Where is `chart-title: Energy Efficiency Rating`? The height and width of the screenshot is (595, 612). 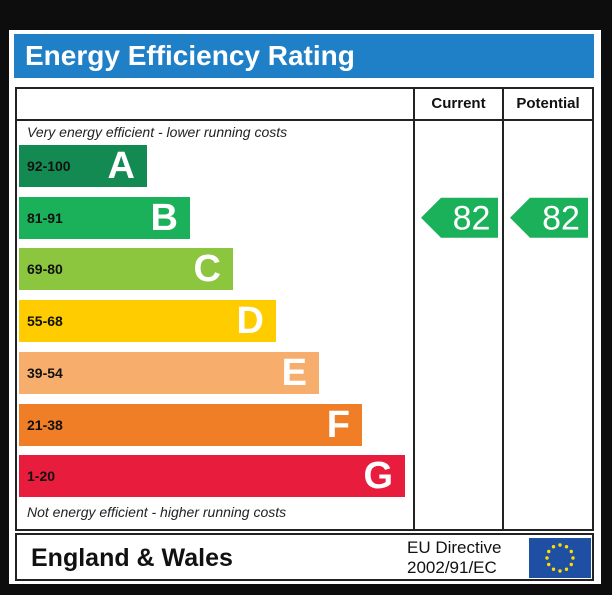
chart-title: Energy Efficiency Rating is located at coordinates (304, 56).